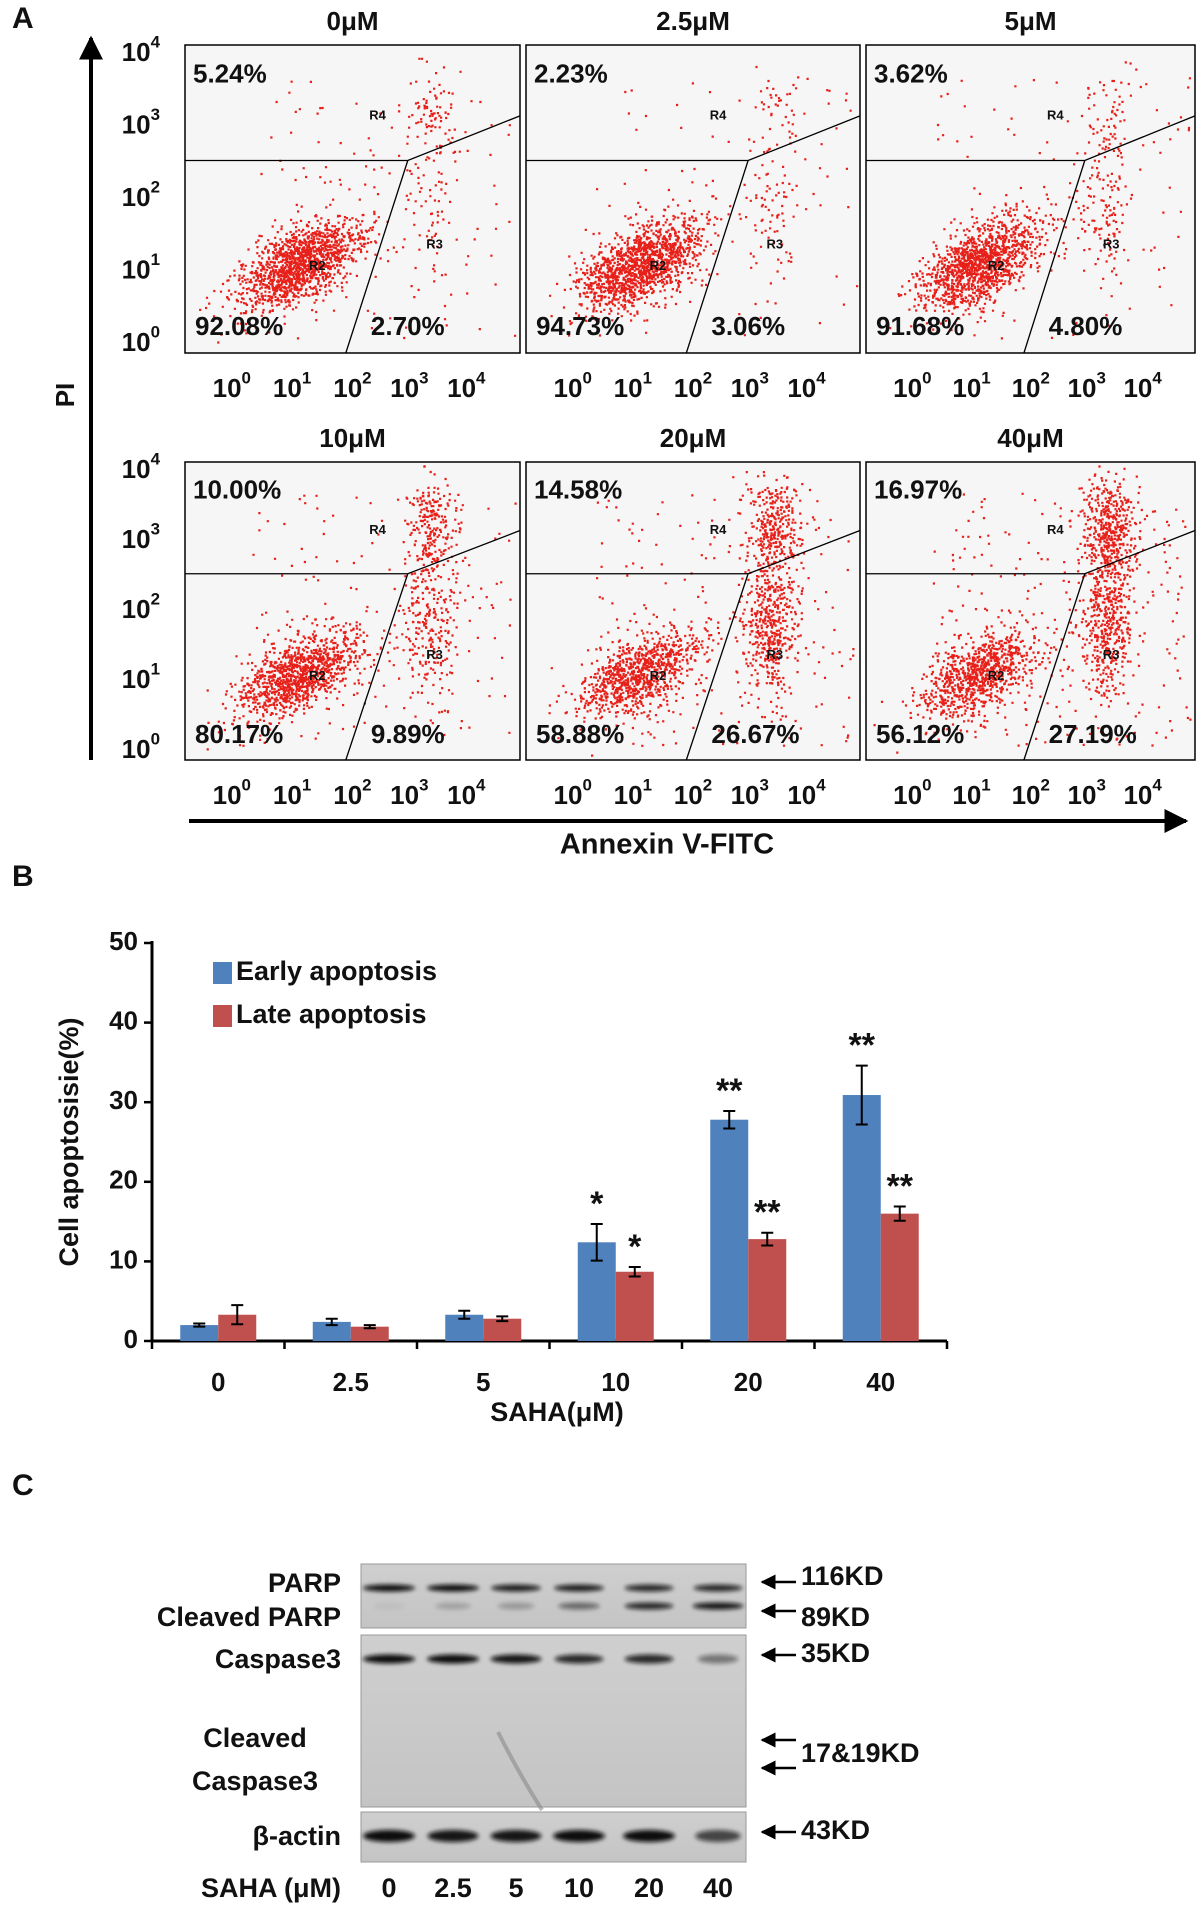 The height and width of the screenshot is (1908, 1200). I want to click on lane-label: 0, so click(388, 1888).